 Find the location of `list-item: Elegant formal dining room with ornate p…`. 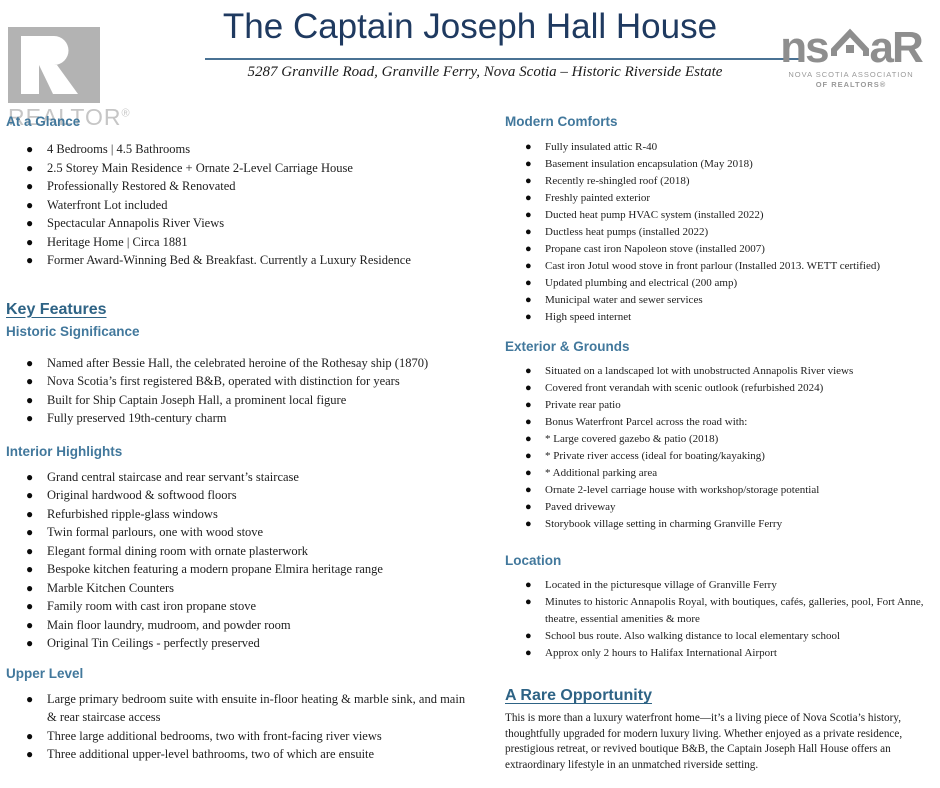

list-item: Elegant formal dining room with ornate p… is located at coordinates (239, 551).